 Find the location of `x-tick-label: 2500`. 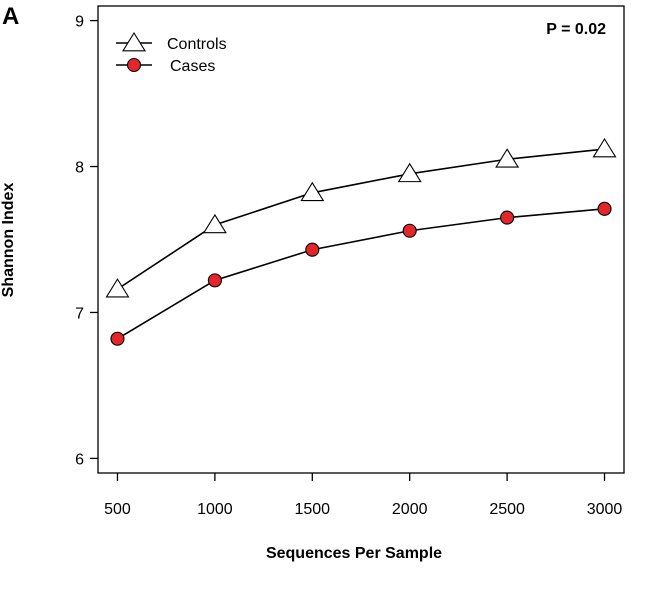

x-tick-label: 2500 is located at coordinates (507, 509).